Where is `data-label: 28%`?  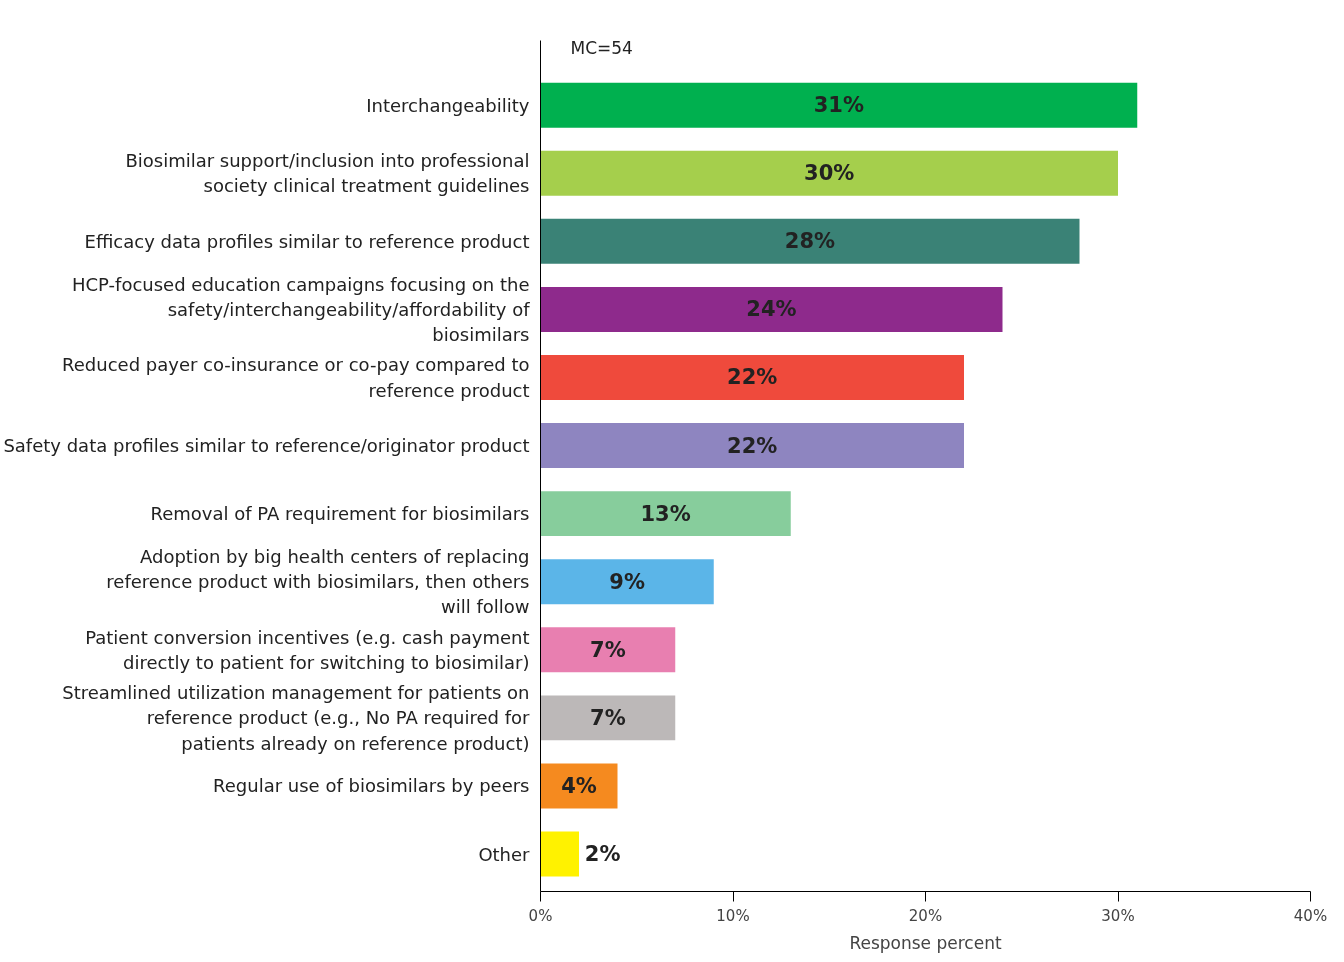 data-label: 28% is located at coordinates (810, 241).